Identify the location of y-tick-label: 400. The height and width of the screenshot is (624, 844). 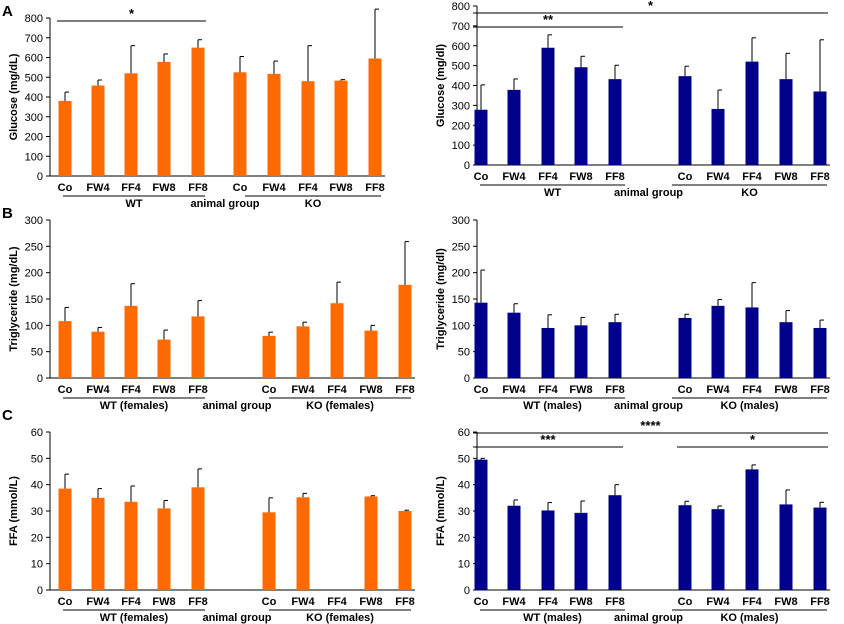
(34, 98).